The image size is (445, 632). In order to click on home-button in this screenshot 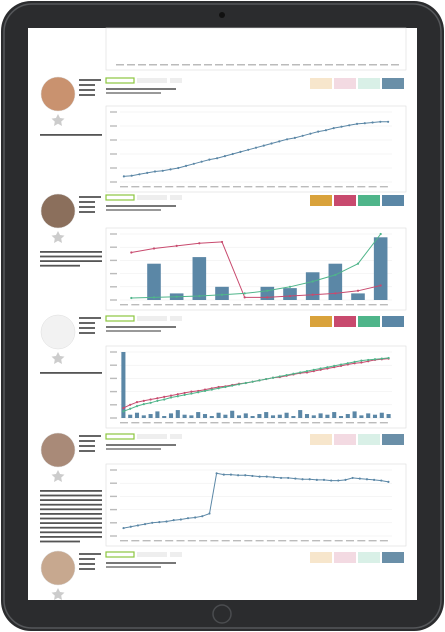, I will do `click(222, 614)`.